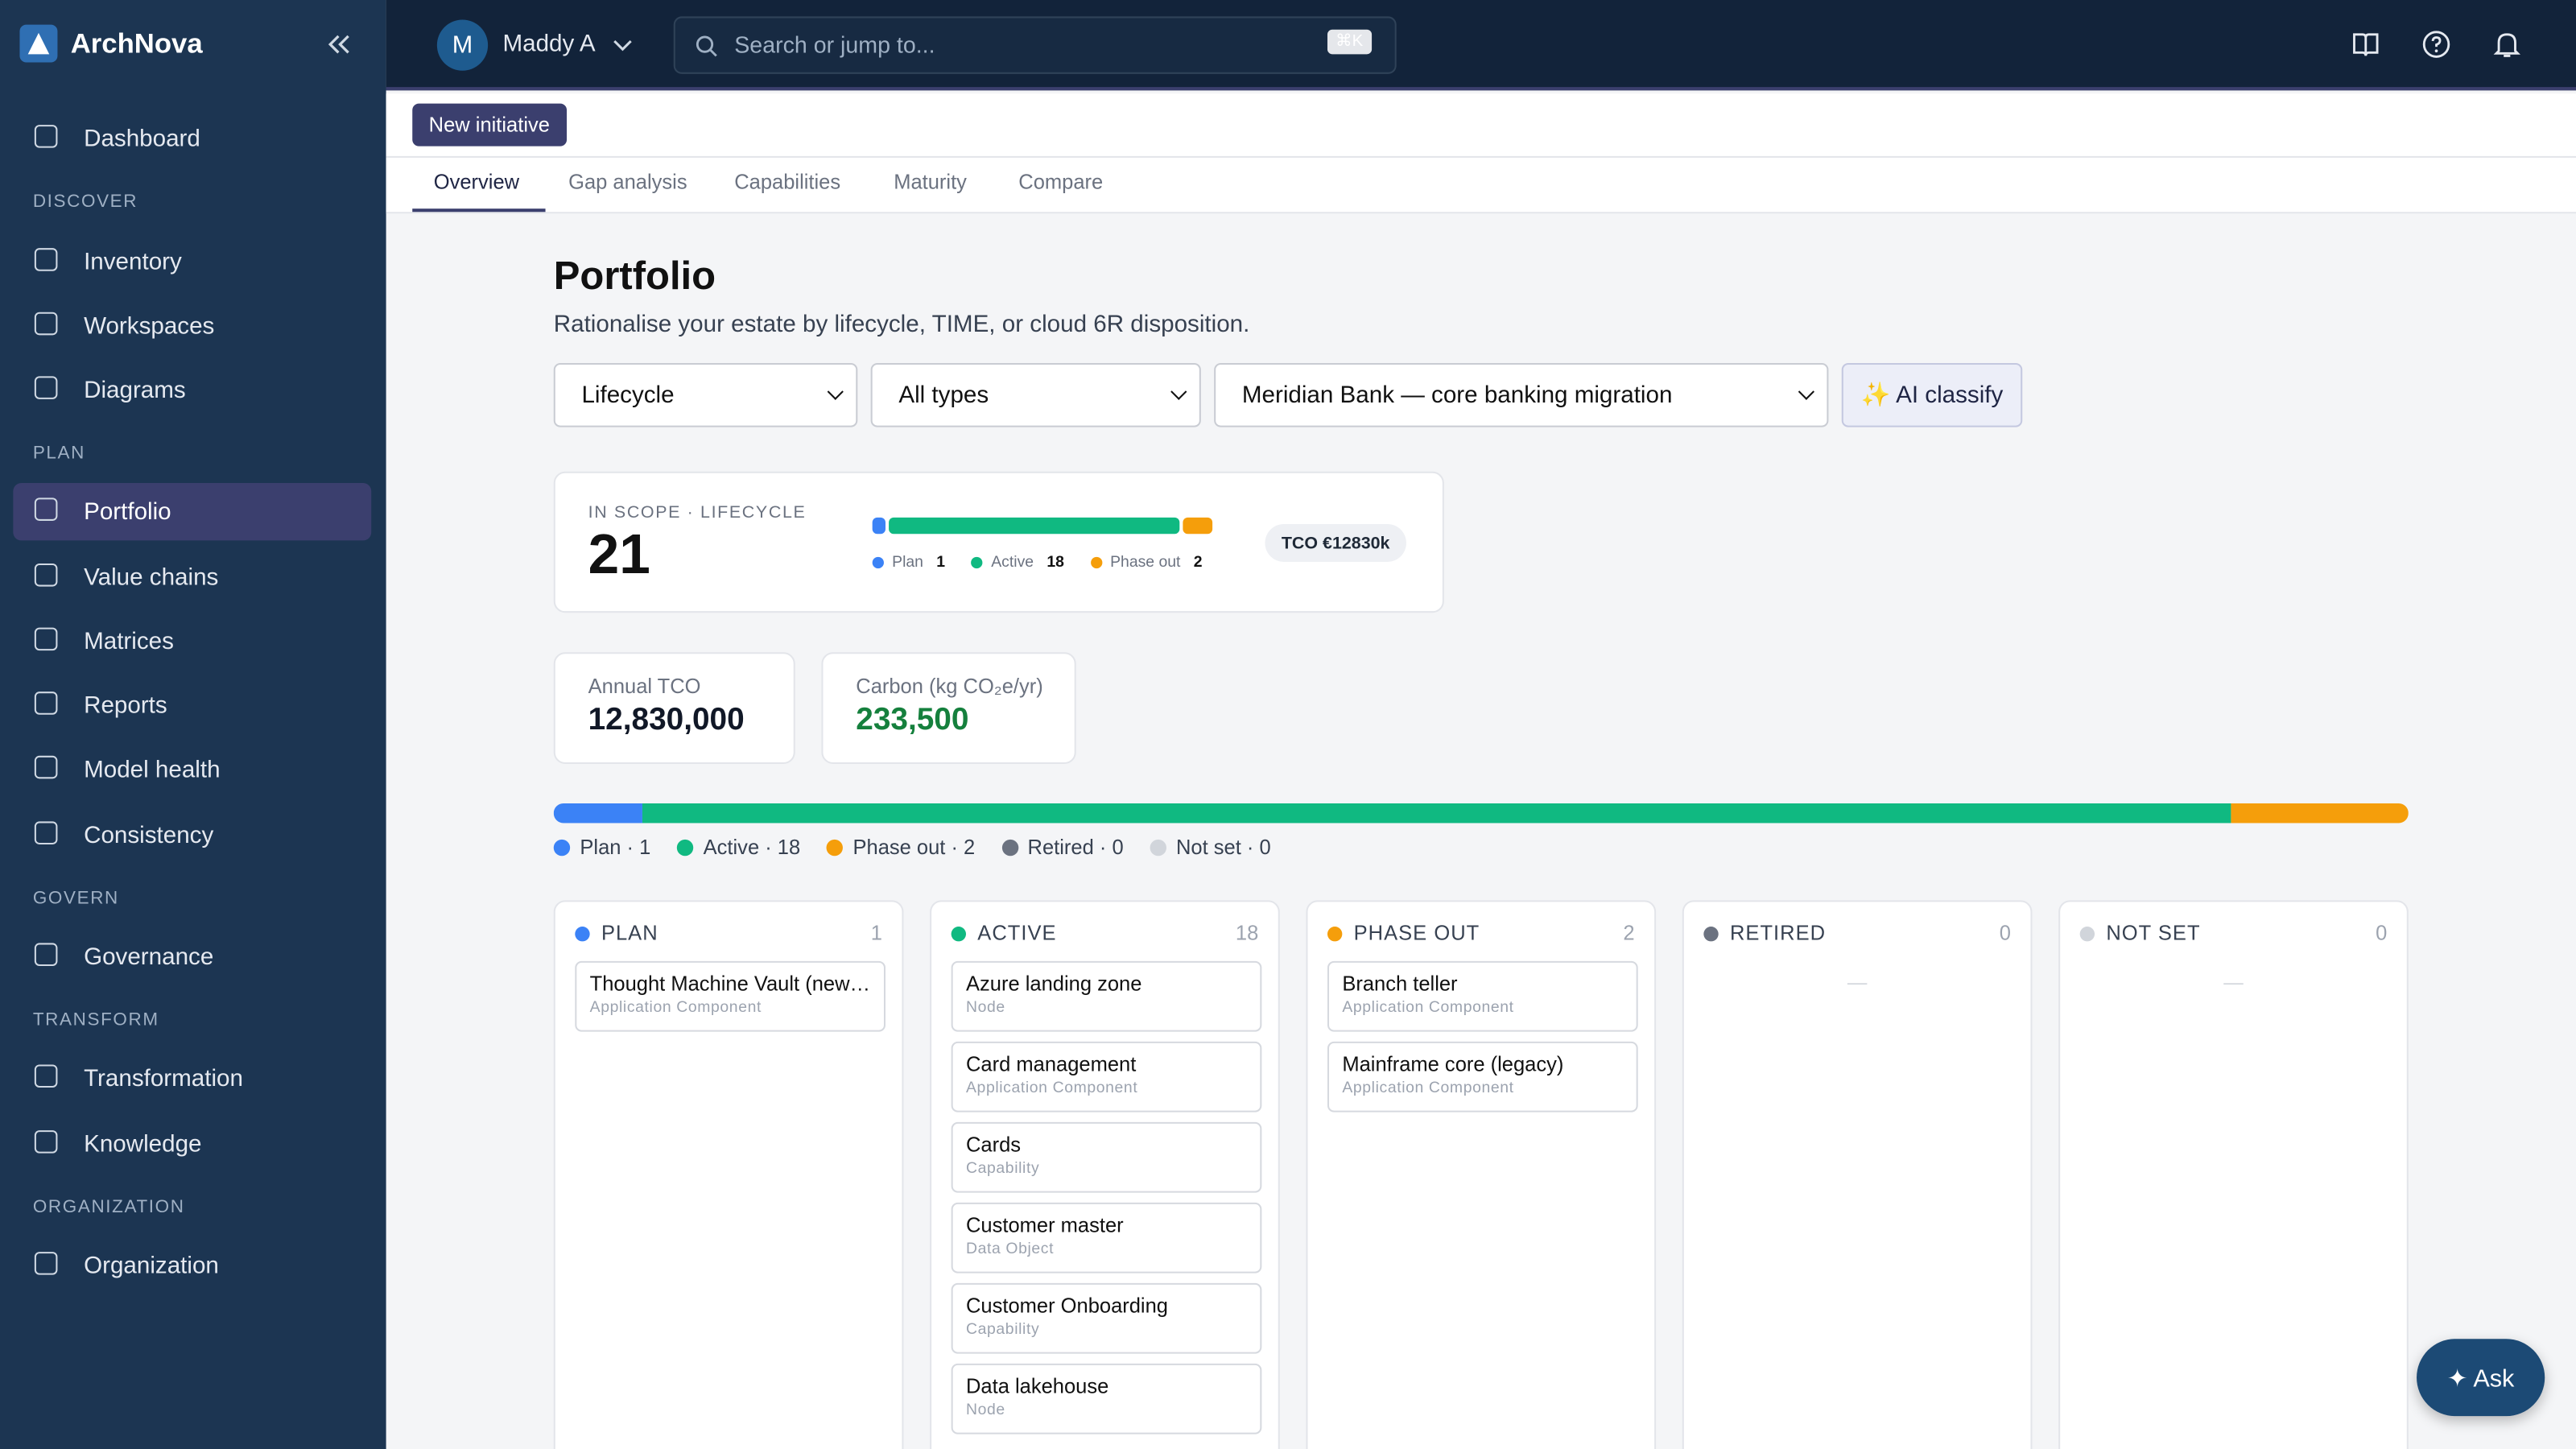 The width and height of the screenshot is (2576, 1449). I want to click on element-card: Card management Application Component, so click(1106, 1077).